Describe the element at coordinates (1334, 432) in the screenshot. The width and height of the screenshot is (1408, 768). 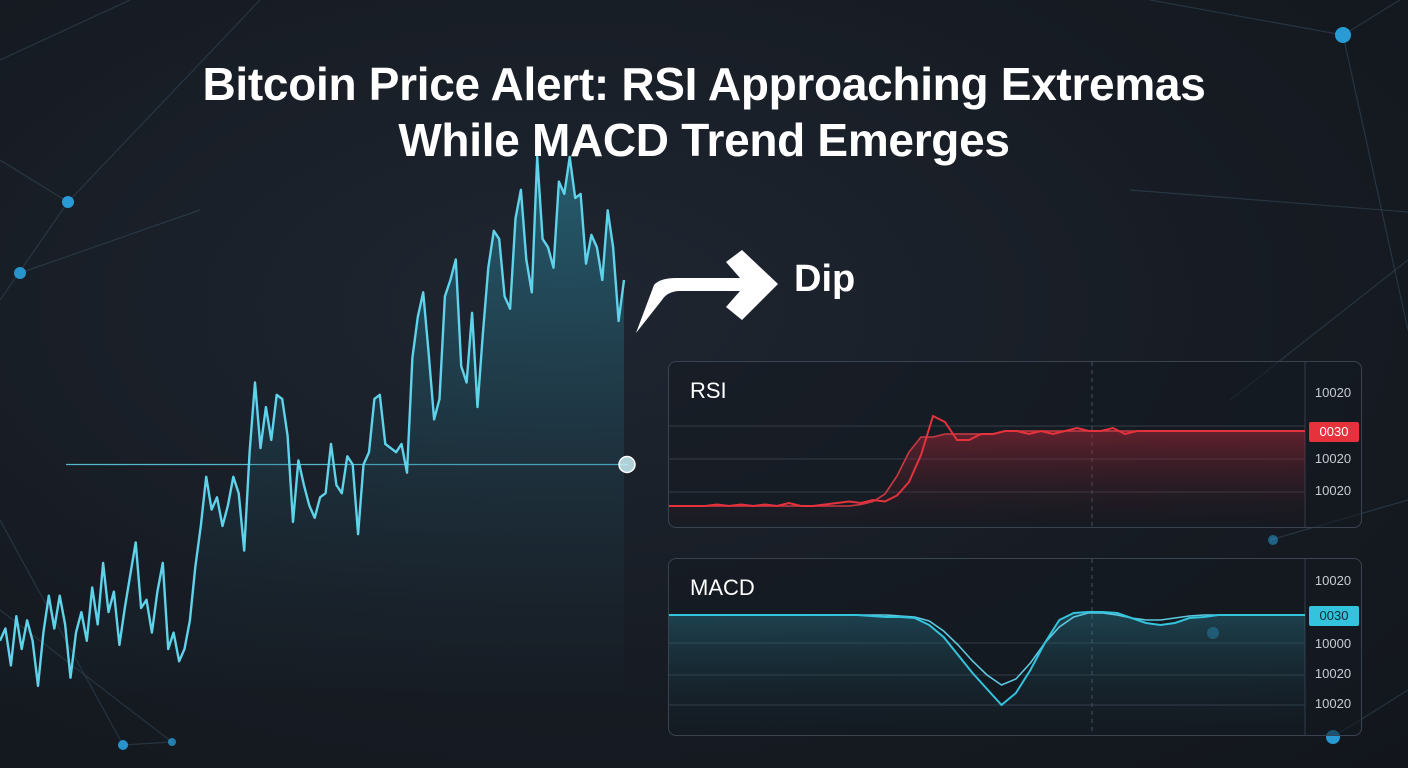
I see `rsi-value-badge: 0030` at that location.